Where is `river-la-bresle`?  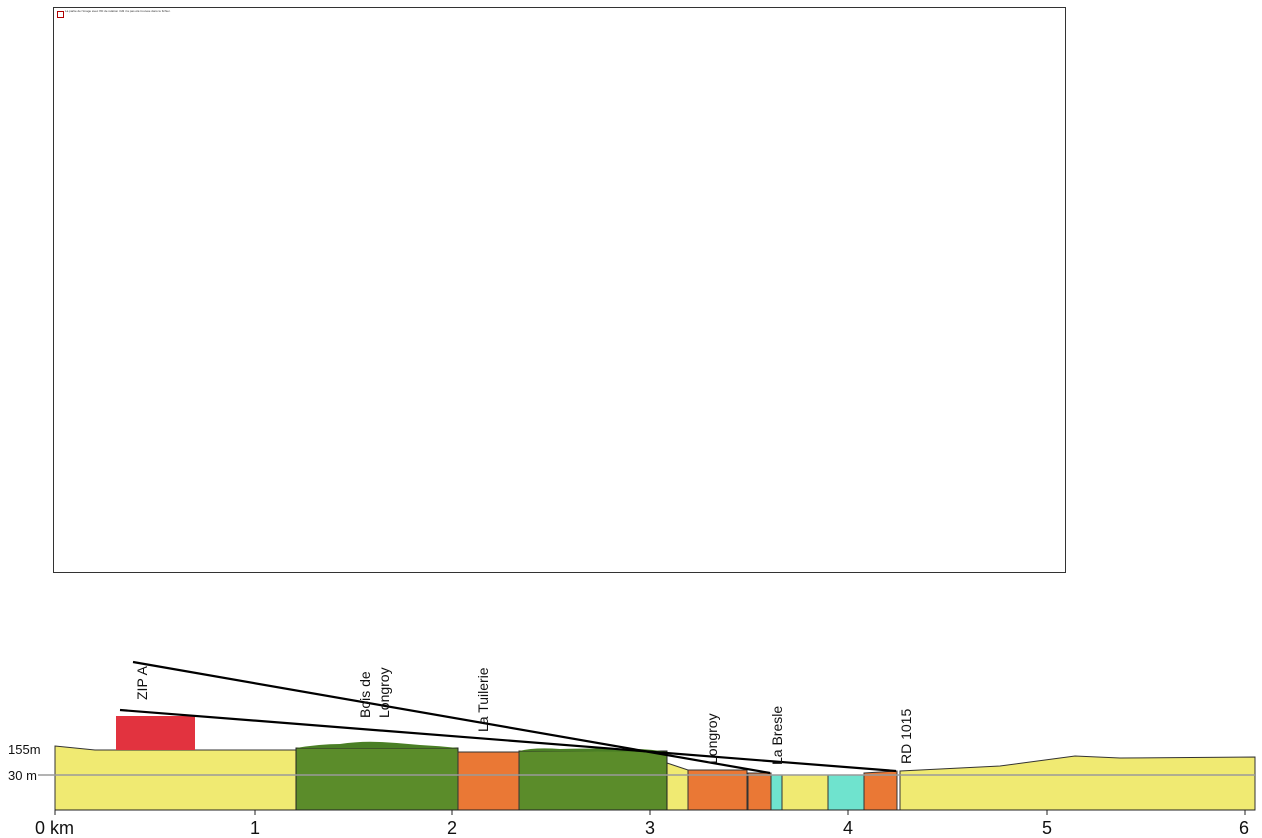
river-la-bresle is located at coordinates (776, 792).